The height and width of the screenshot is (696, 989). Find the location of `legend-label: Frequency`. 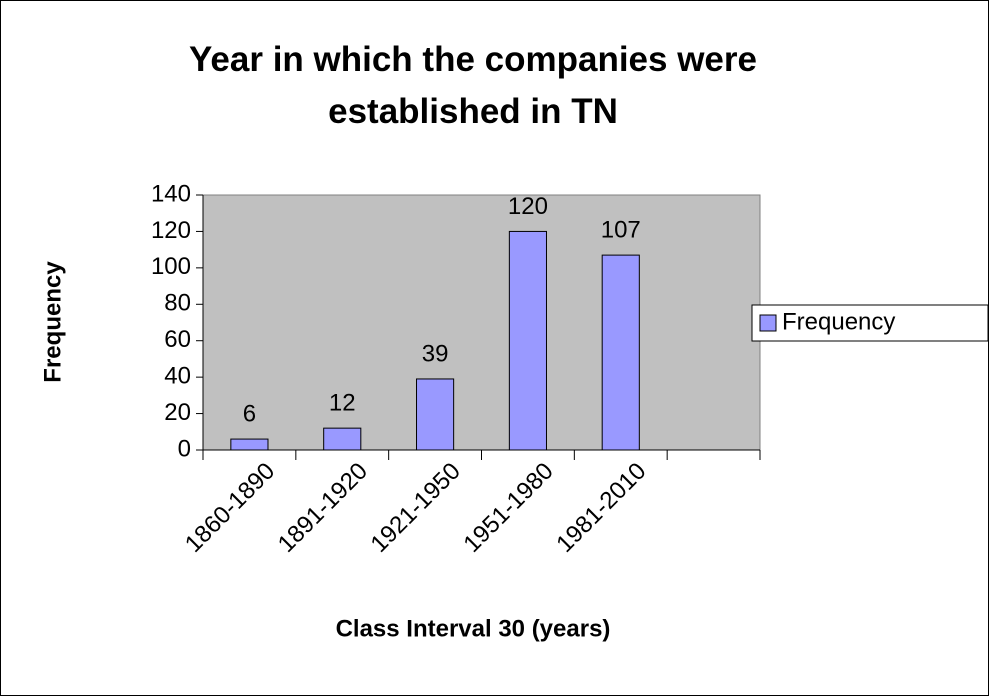

legend-label: Frequency is located at coordinates (838, 321).